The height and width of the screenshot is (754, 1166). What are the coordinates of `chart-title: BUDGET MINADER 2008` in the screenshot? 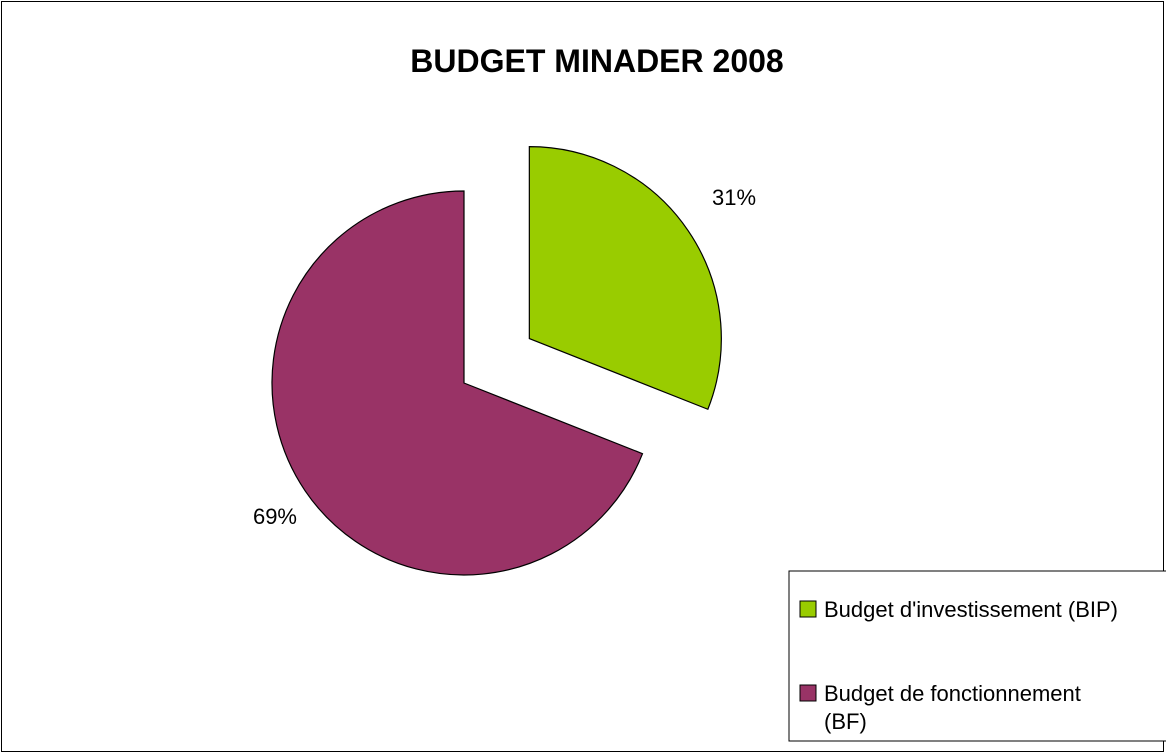 It's located at (596, 61).